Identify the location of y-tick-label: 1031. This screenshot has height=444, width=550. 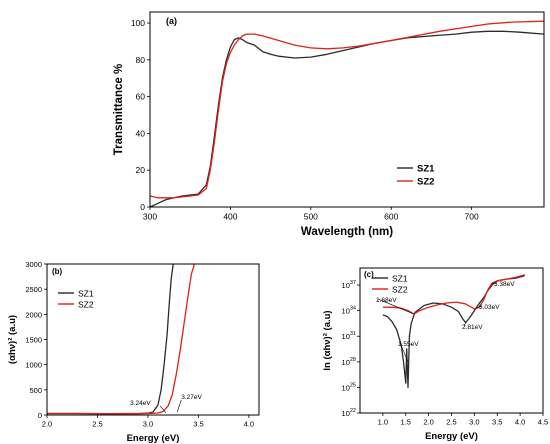
(349, 336).